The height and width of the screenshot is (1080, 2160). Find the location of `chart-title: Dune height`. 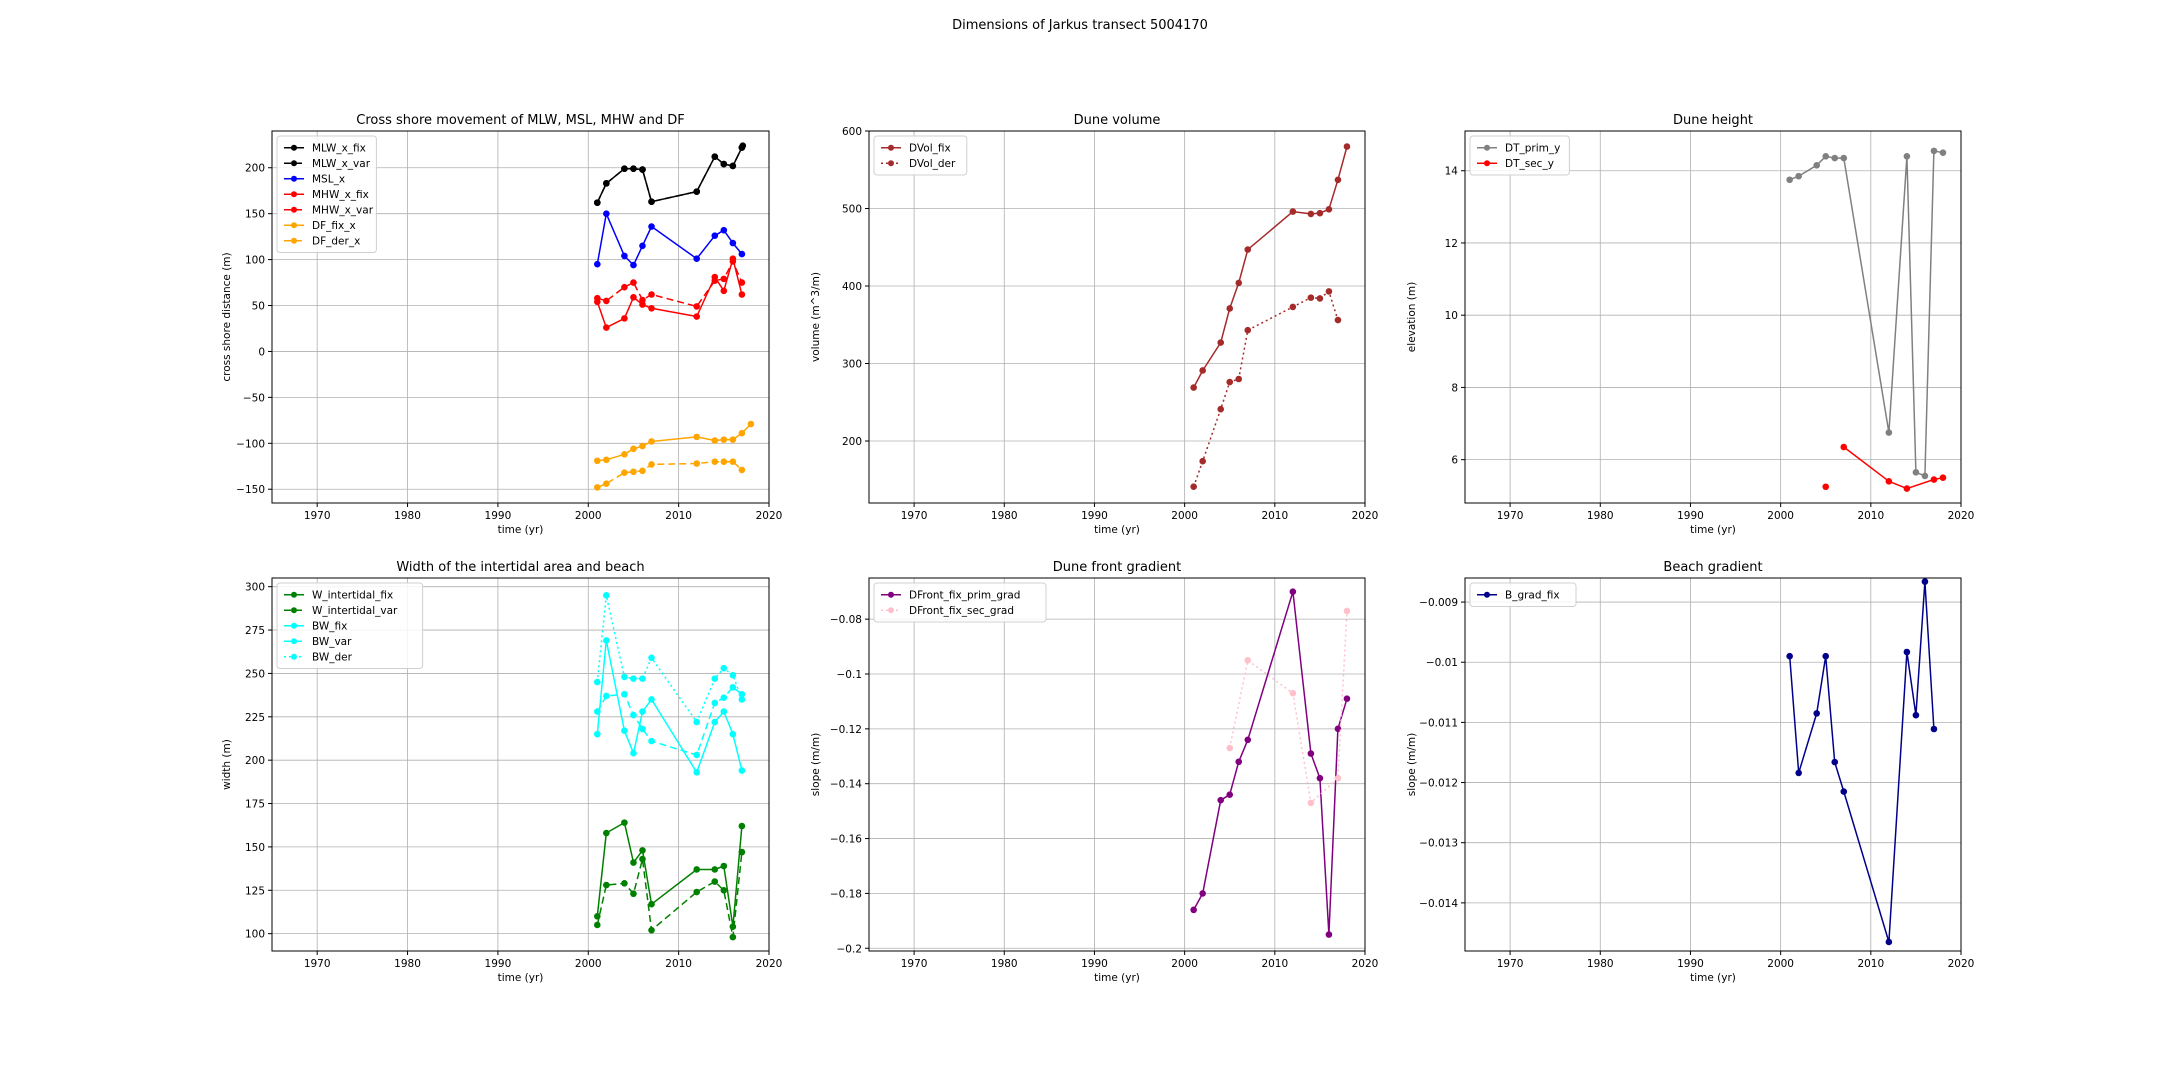

chart-title: Dune height is located at coordinates (1713, 120).